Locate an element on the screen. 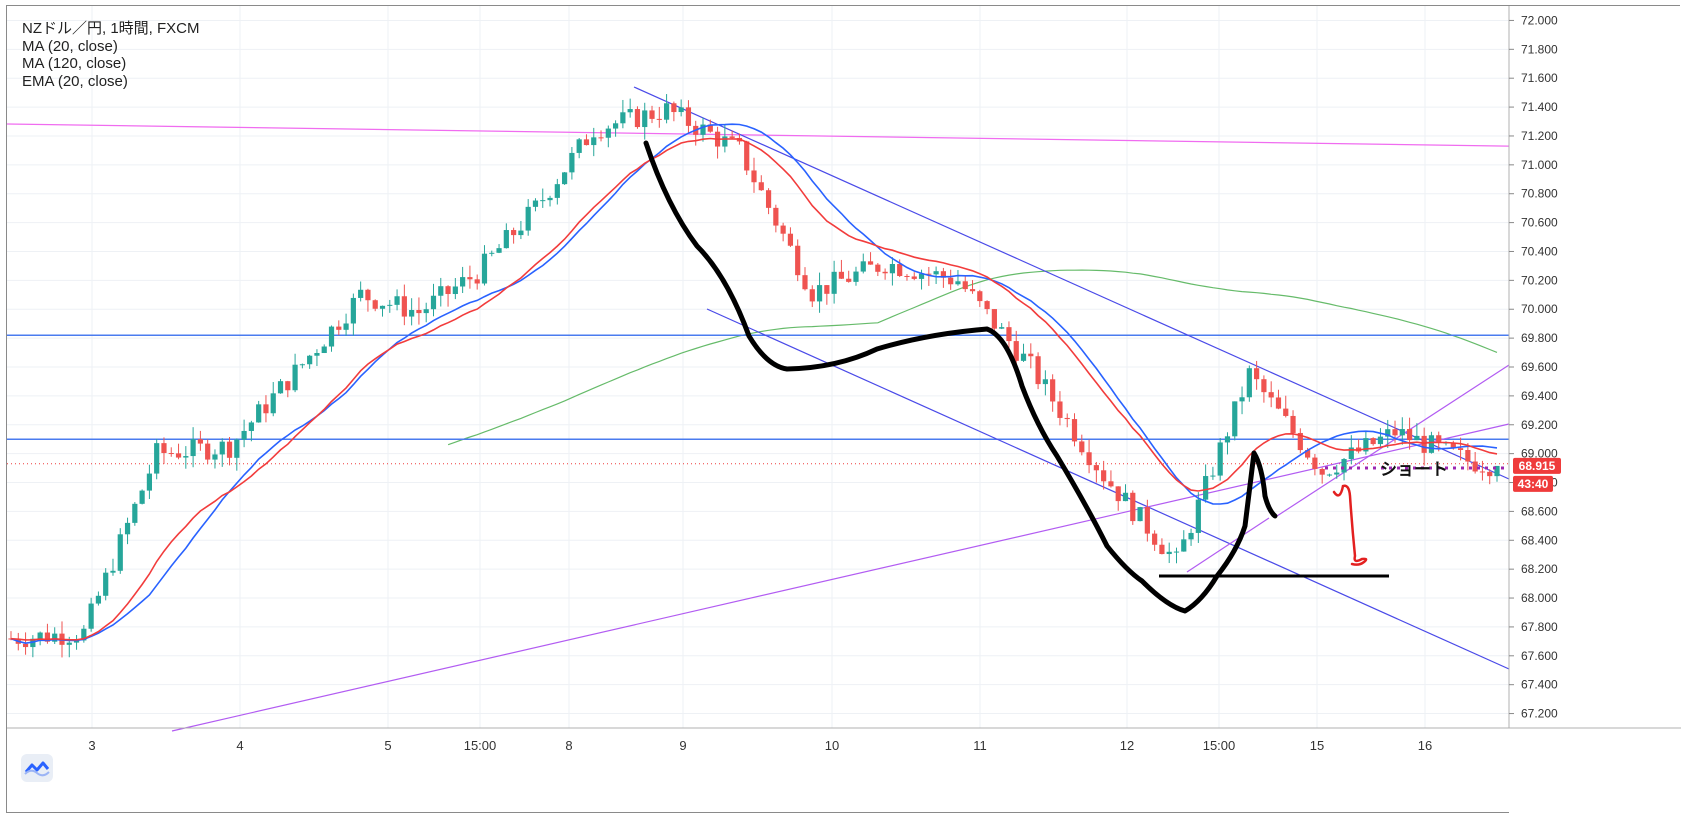  legend-ma20: MA (20, close) is located at coordinates (70, 46).